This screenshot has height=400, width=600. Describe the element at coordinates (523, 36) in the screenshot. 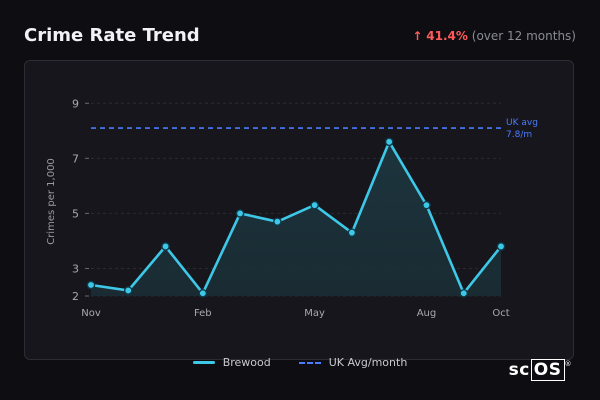

I see `change-note: (over 12 months)` at that location.